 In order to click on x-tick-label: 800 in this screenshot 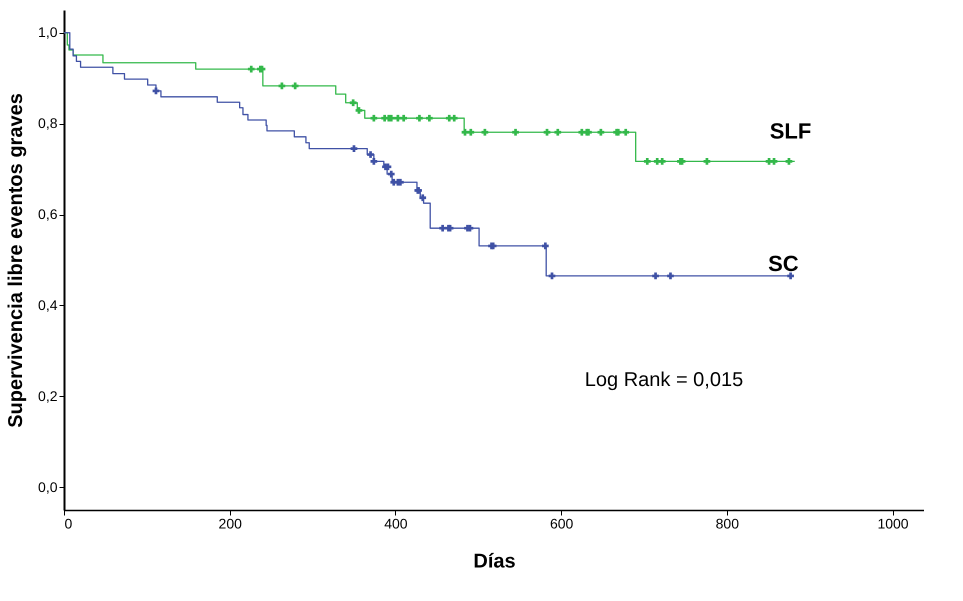, I will do `click(728, 524)`.